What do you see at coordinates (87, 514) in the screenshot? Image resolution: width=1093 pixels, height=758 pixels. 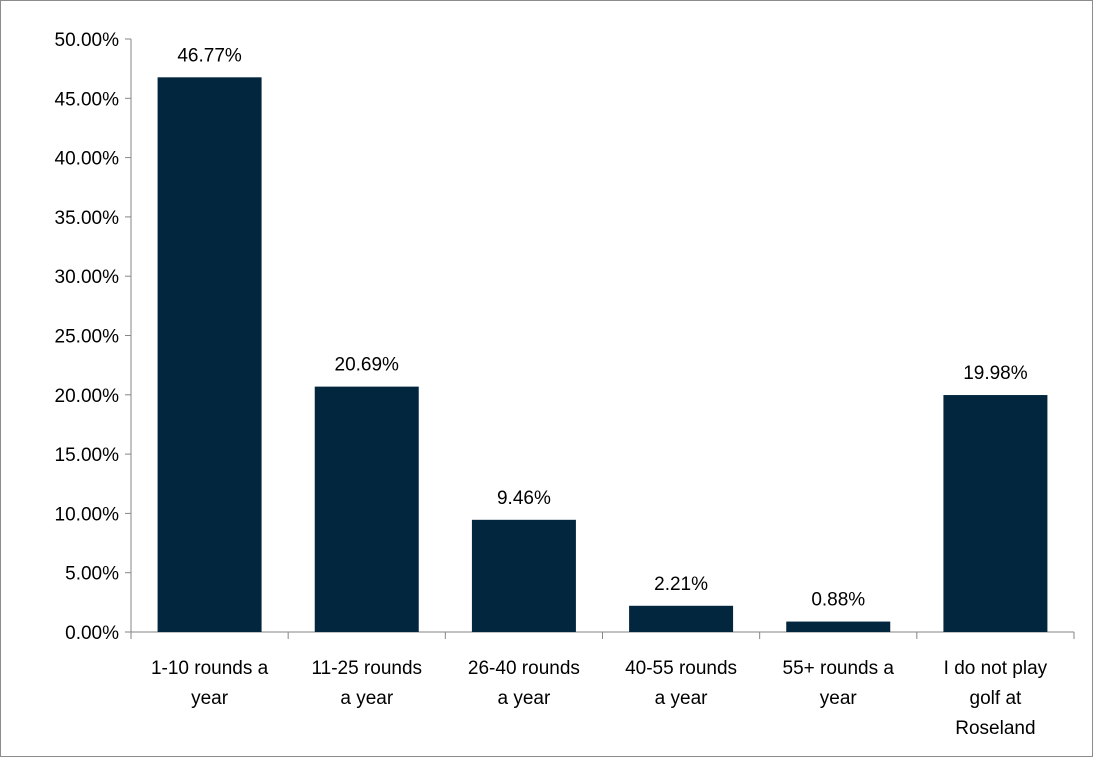 I see `y-tick-label: 10.00%` at bounding box center [87, 514].